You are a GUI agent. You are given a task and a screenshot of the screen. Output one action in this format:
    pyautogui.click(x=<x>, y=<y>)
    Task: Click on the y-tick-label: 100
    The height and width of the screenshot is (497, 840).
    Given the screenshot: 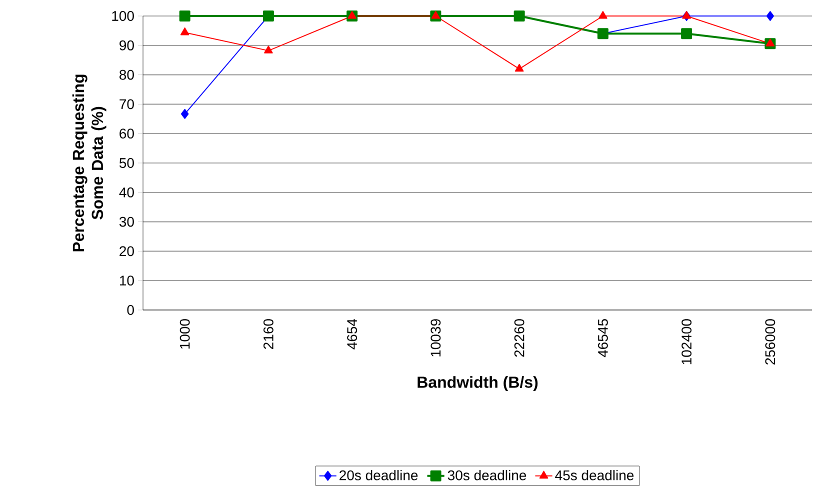 What is the action you would take?
    pyautogui.click(x=123, y=16)
    